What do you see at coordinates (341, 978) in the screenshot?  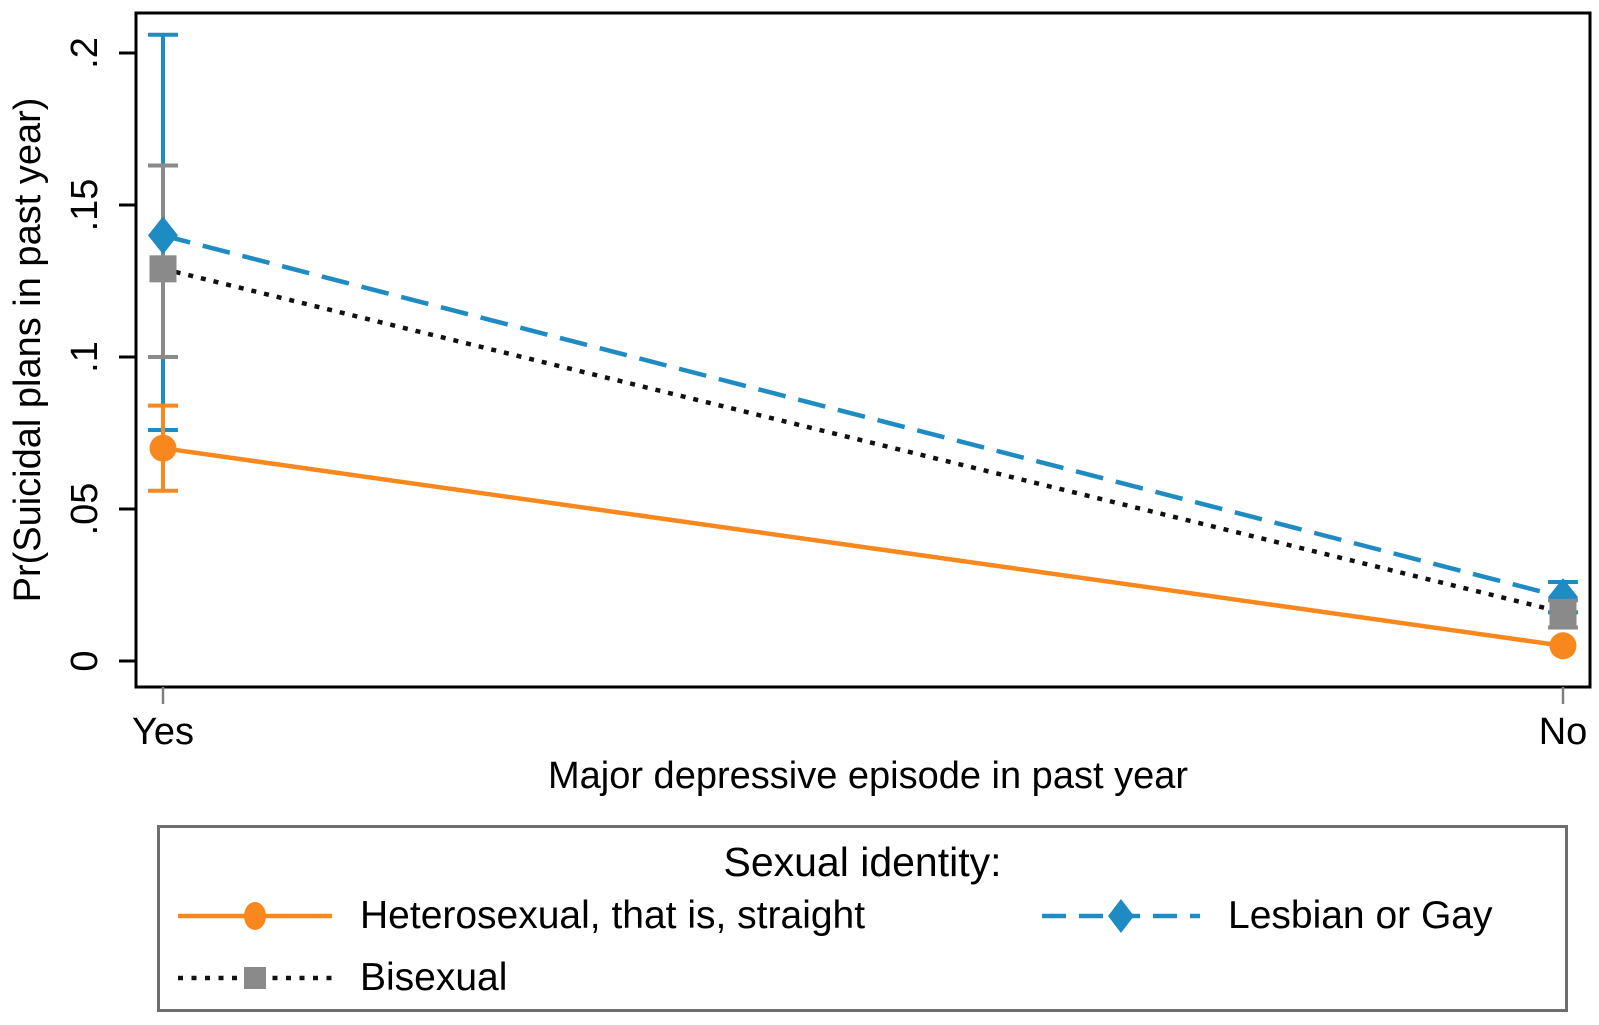 I see `legend-entry-bisexual: Bisexual` at bounding box center [341, 978].